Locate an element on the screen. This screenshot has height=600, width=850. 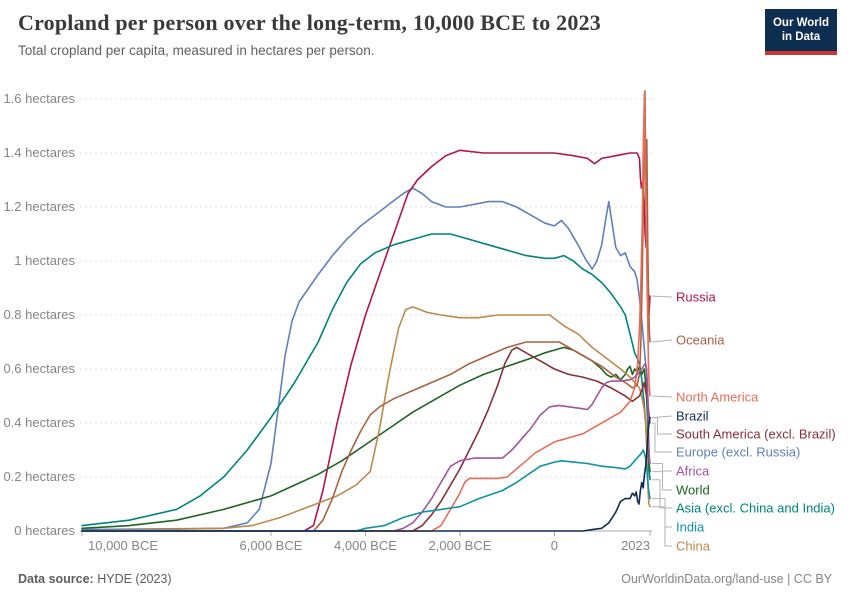
x-tick-label: 0 is located at coordinates (554, 545).